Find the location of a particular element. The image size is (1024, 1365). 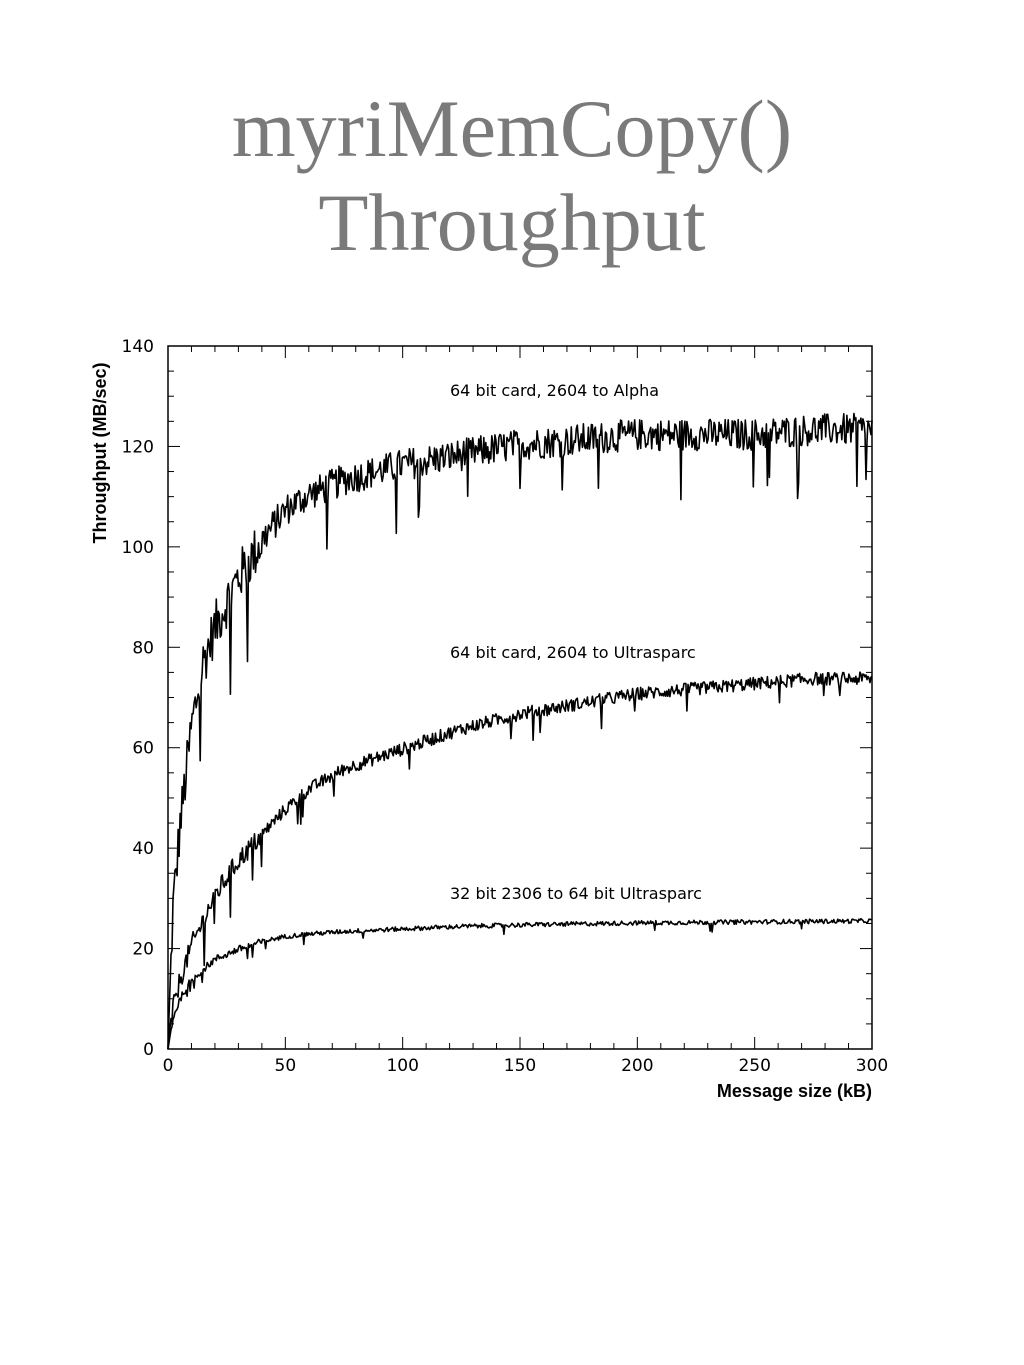

series-label-2: 64 bit card, 2604 to Ultrasparc is located at coordinates (573, 652).